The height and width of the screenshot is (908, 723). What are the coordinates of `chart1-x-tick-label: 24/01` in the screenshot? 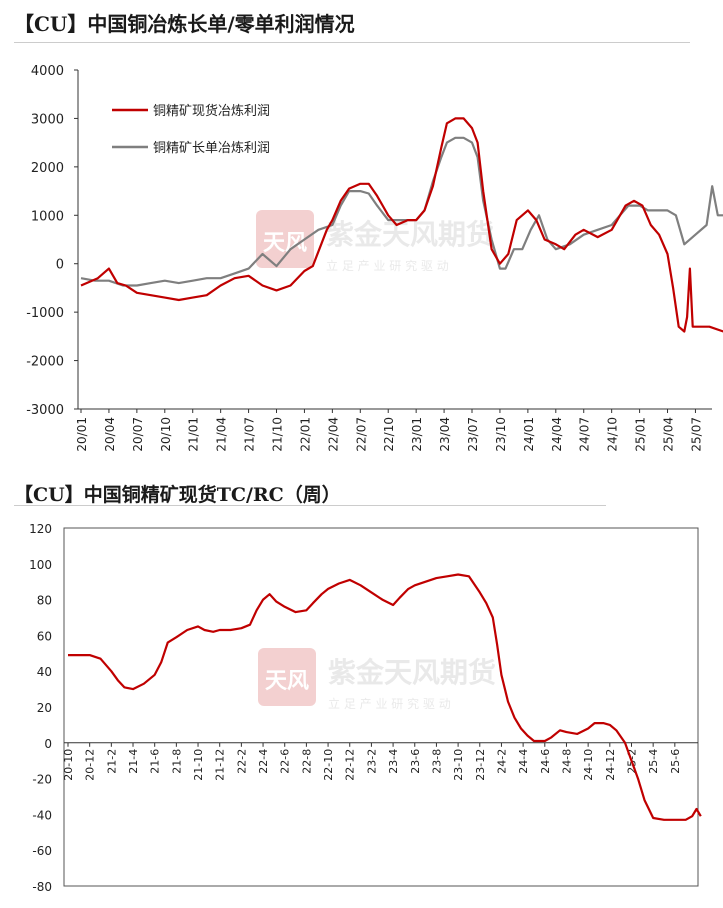 It's located at (529, 434).